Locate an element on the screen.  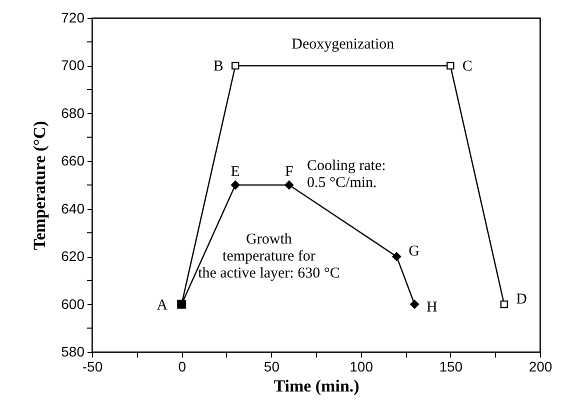
y-tick-label: 620 is located at coordinates (73, 256).